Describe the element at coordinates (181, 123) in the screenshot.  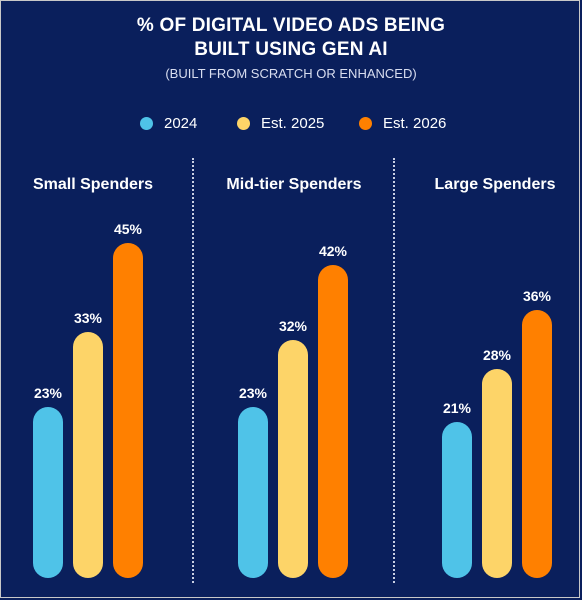
I see `legend-label-2024: 2024` at that location.